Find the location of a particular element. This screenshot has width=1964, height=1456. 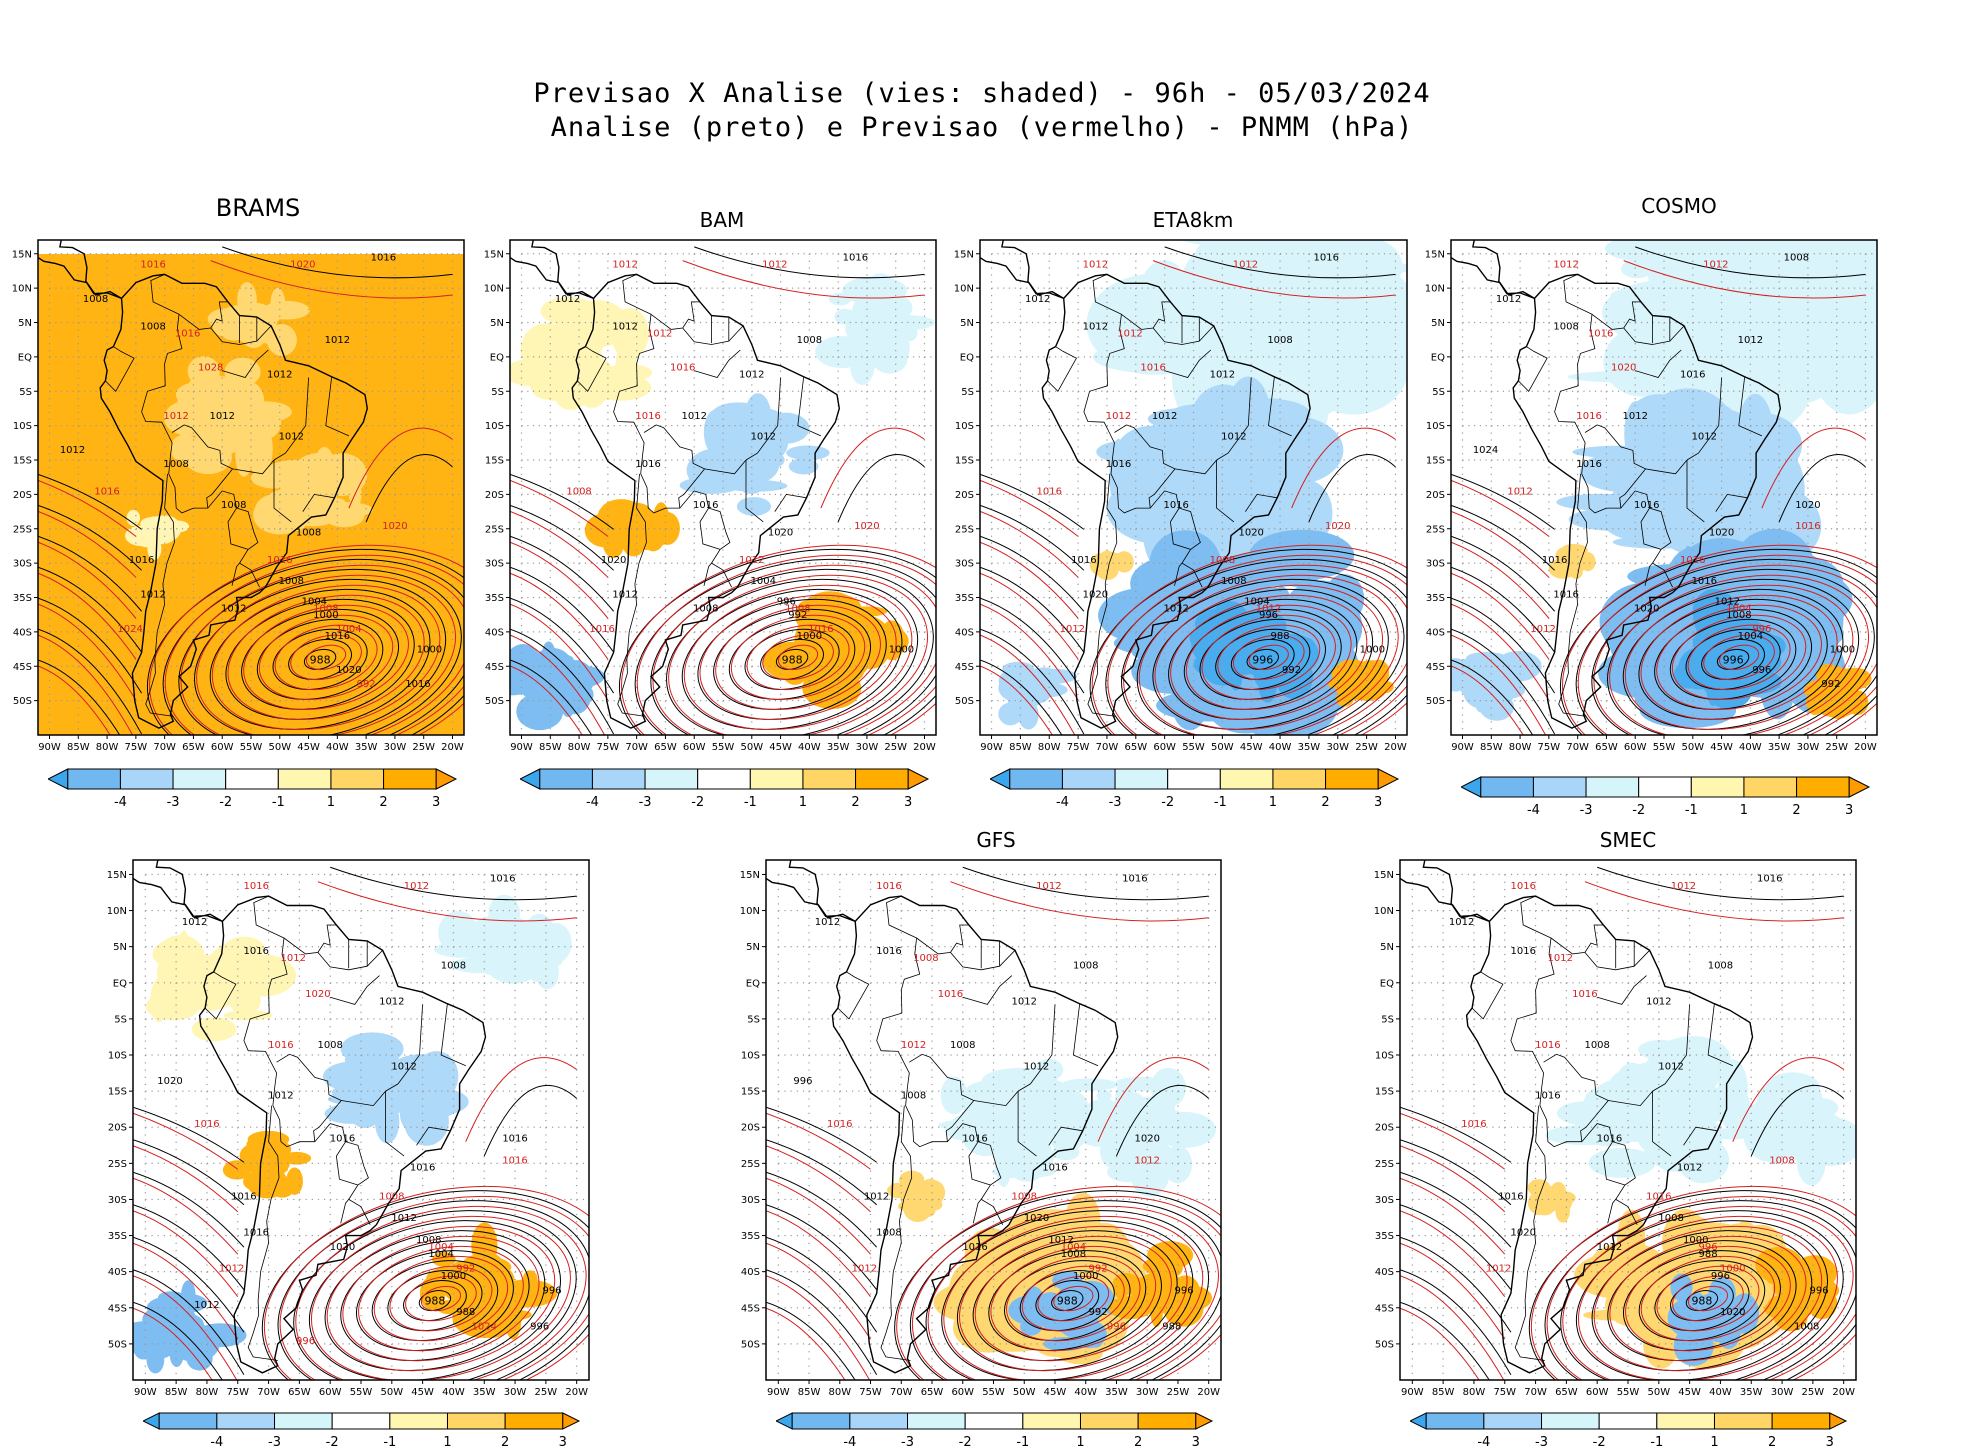

lat-label: 40S is located at coordinates (1384, 1272).